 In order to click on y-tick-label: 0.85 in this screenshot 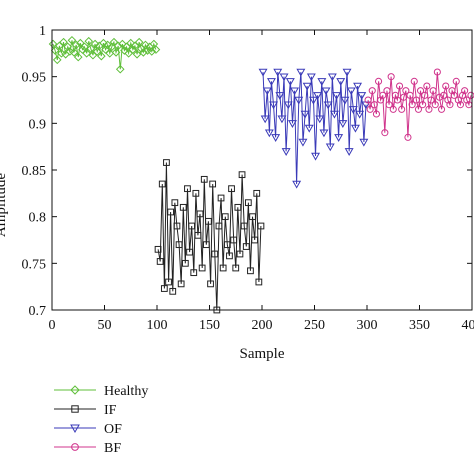, I will do `click(34, 171)`.